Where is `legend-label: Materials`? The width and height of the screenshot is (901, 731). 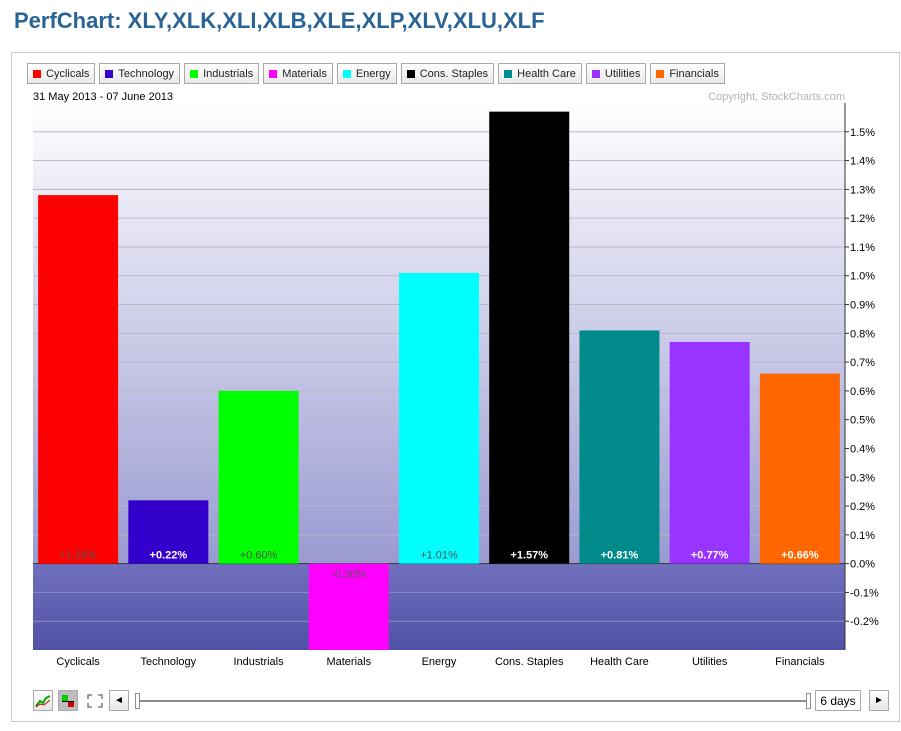
legend-label: Materials is located at coordinates (304, 73).